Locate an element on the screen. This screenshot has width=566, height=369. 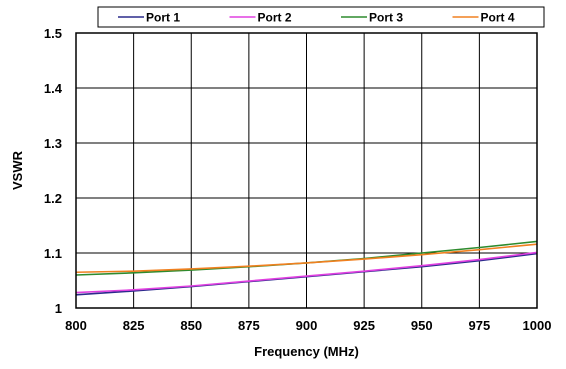
legend: Port 1 Port 2 Port 3 Port 4 is located at coordinates (321, 17).